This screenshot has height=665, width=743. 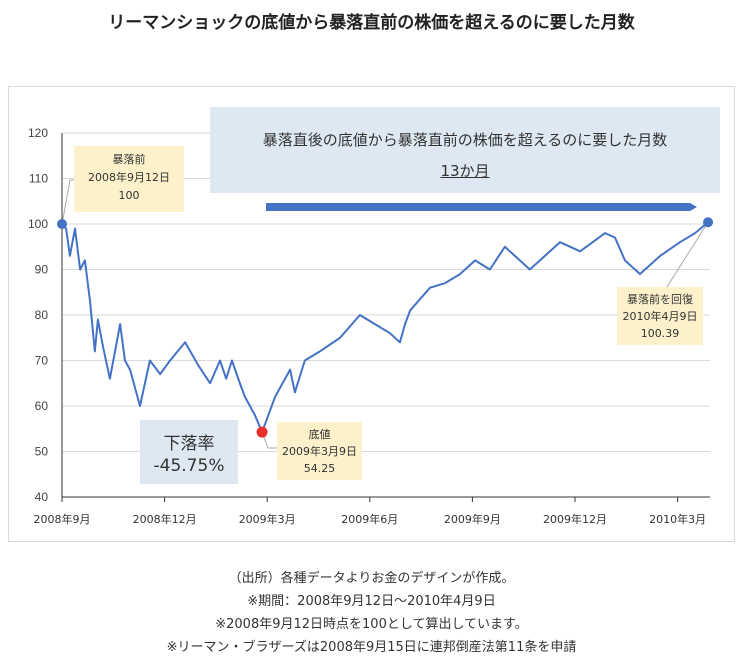 What do you see at coordinates (677, 519) in the screenshot?
I see `x-tick-label: 2010年3月` at bounding box center [677, 519].